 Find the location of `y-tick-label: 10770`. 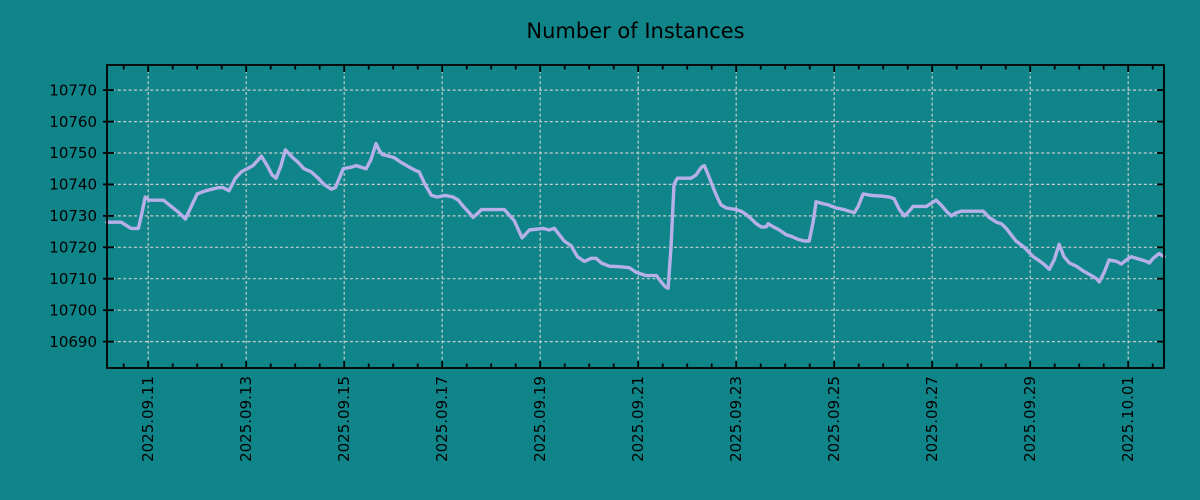

y-tick-label: 10770 is located at coordinates (73, 90).